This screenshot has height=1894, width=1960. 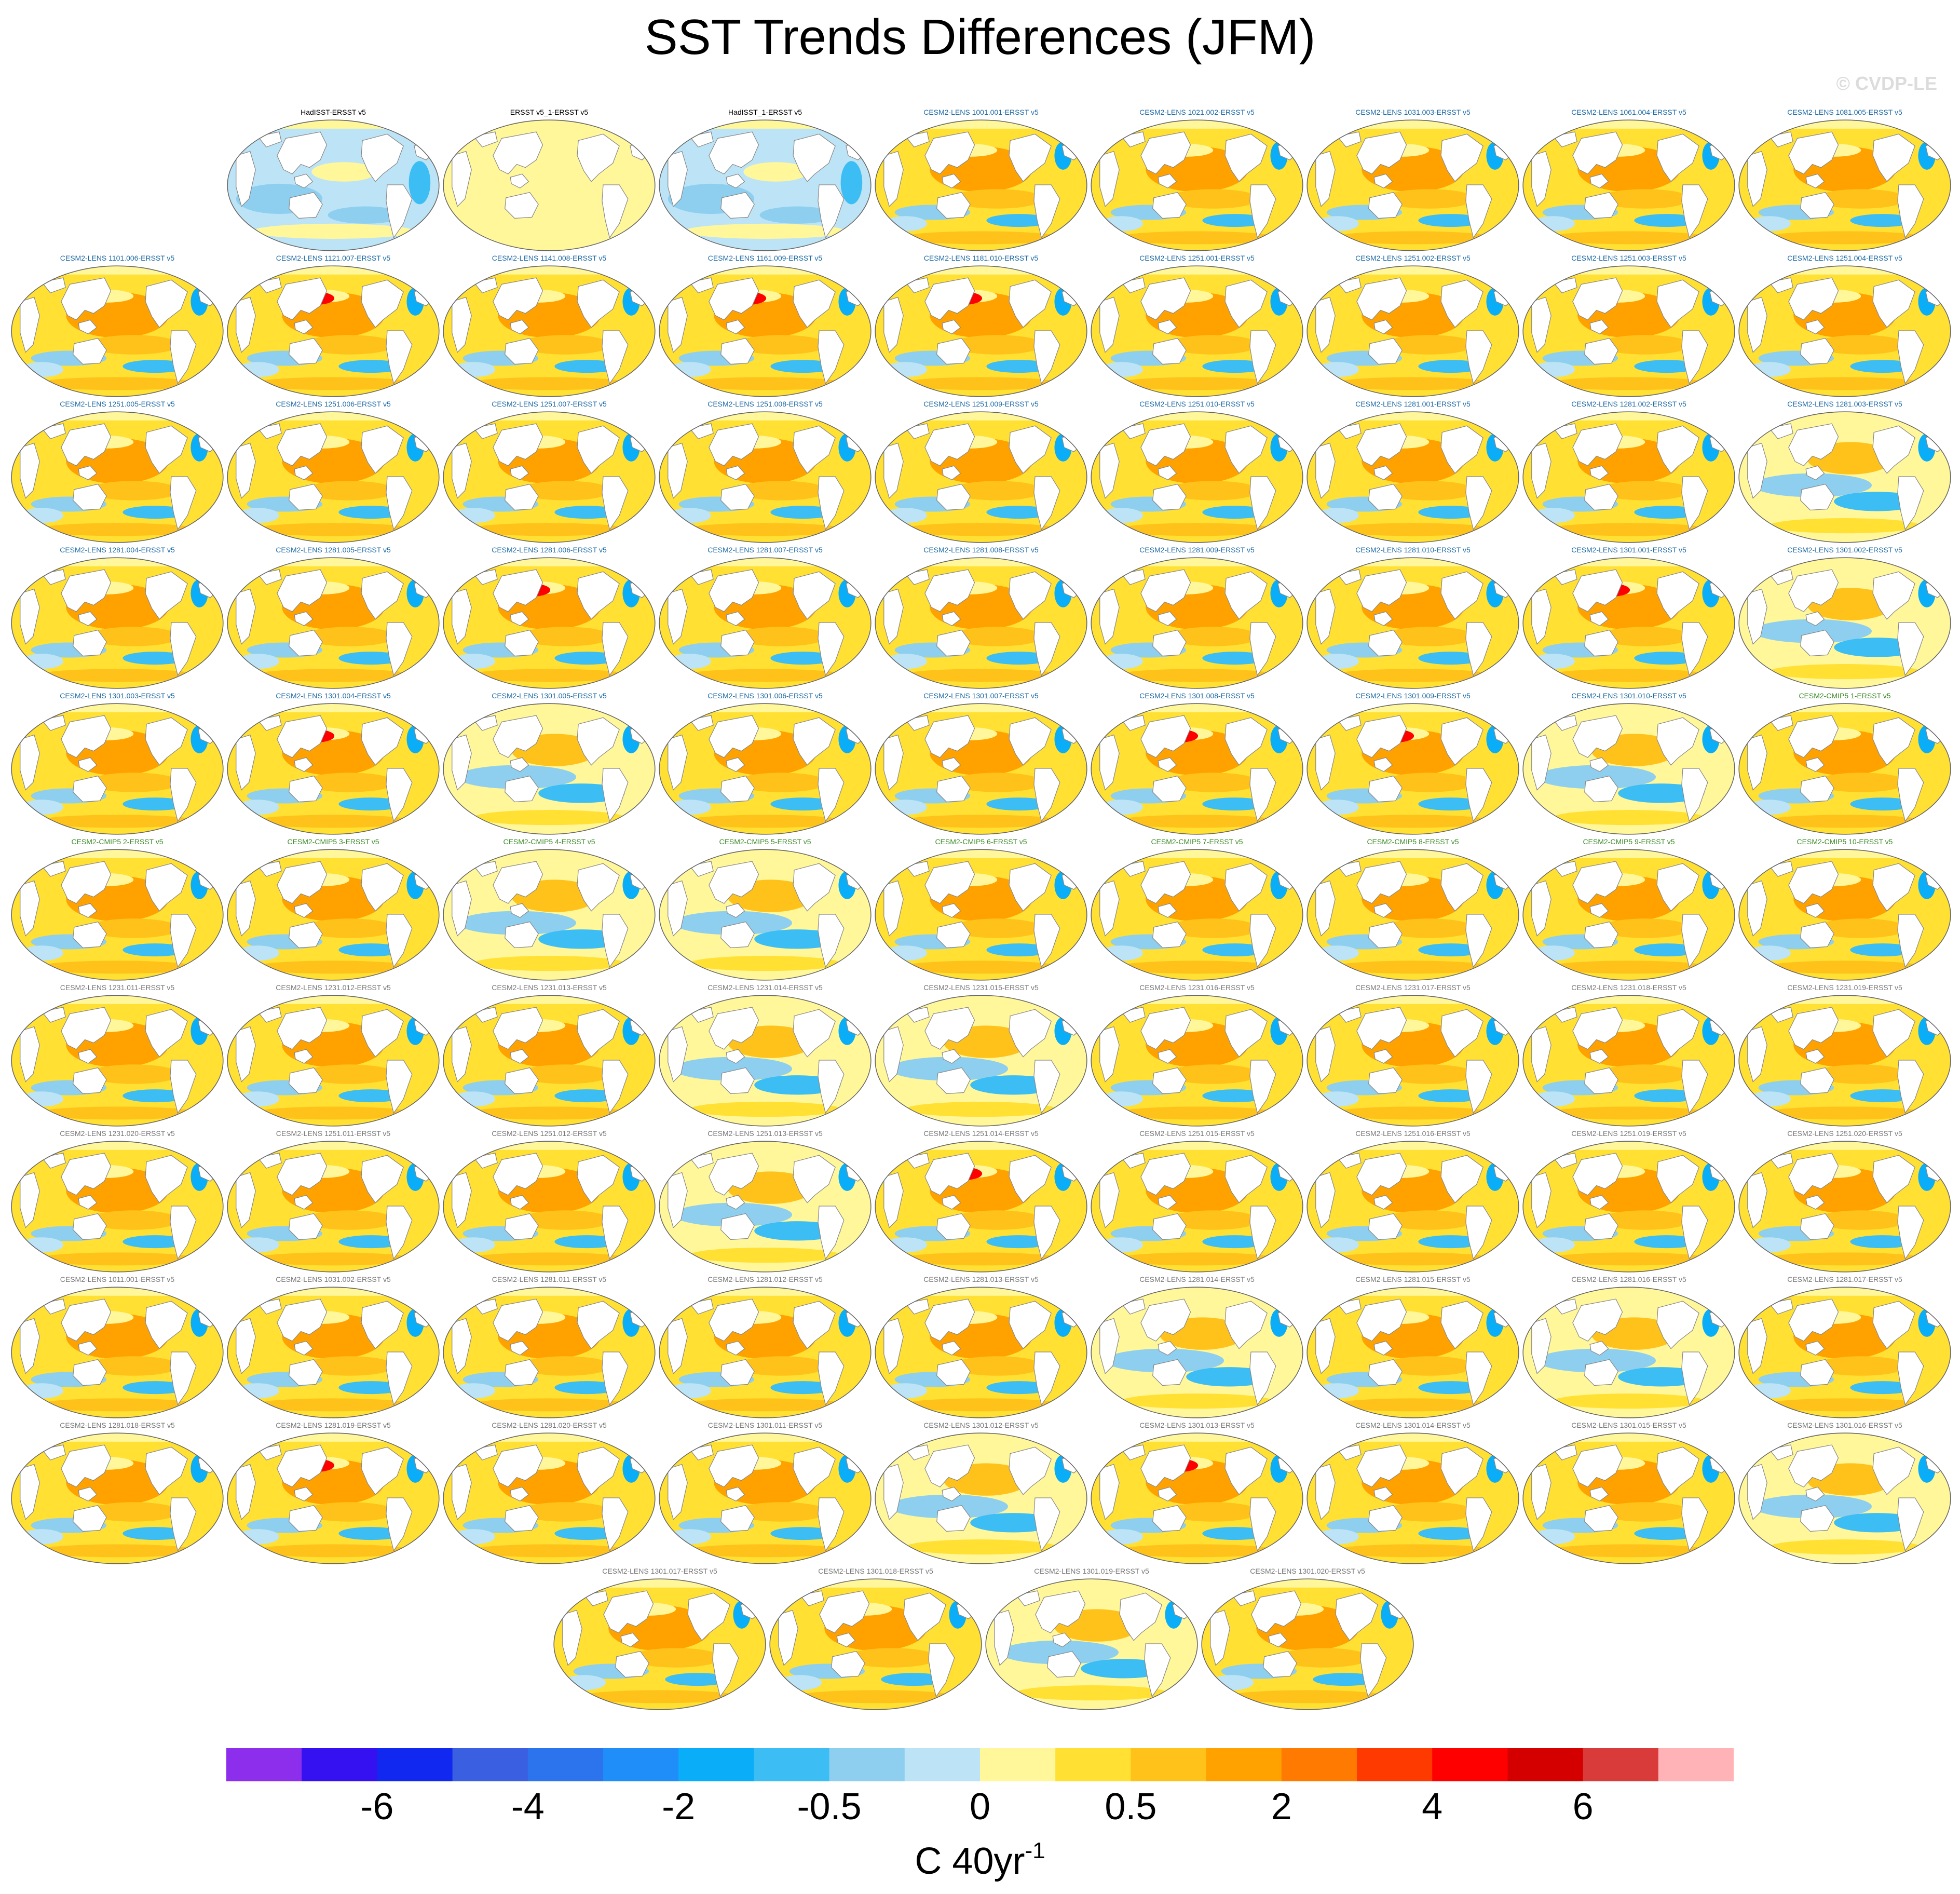 I want to click on map-panel-title: CESM2-LENS 1301.016-ERSST v5, so click(x=1844, y=1425).